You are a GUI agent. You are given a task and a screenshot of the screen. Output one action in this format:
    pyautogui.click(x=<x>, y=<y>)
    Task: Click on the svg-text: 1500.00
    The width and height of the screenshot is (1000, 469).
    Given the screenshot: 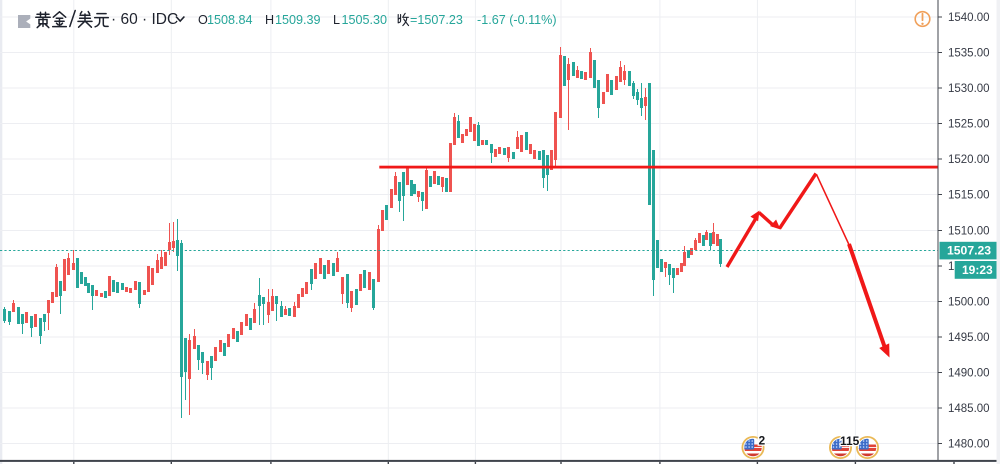 What is the action you would take?
    pyautogui.click(x=969, y=303)
    